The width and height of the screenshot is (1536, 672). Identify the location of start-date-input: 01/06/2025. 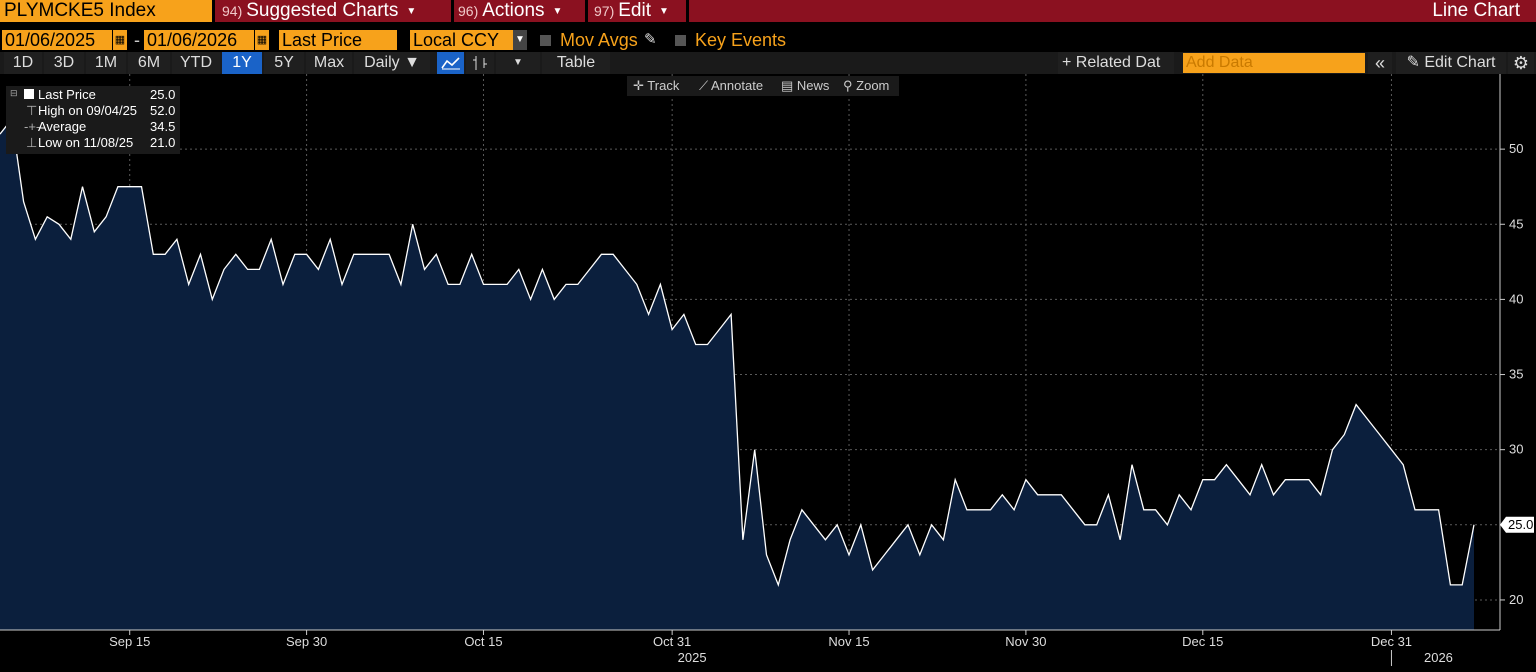
(57, 40).